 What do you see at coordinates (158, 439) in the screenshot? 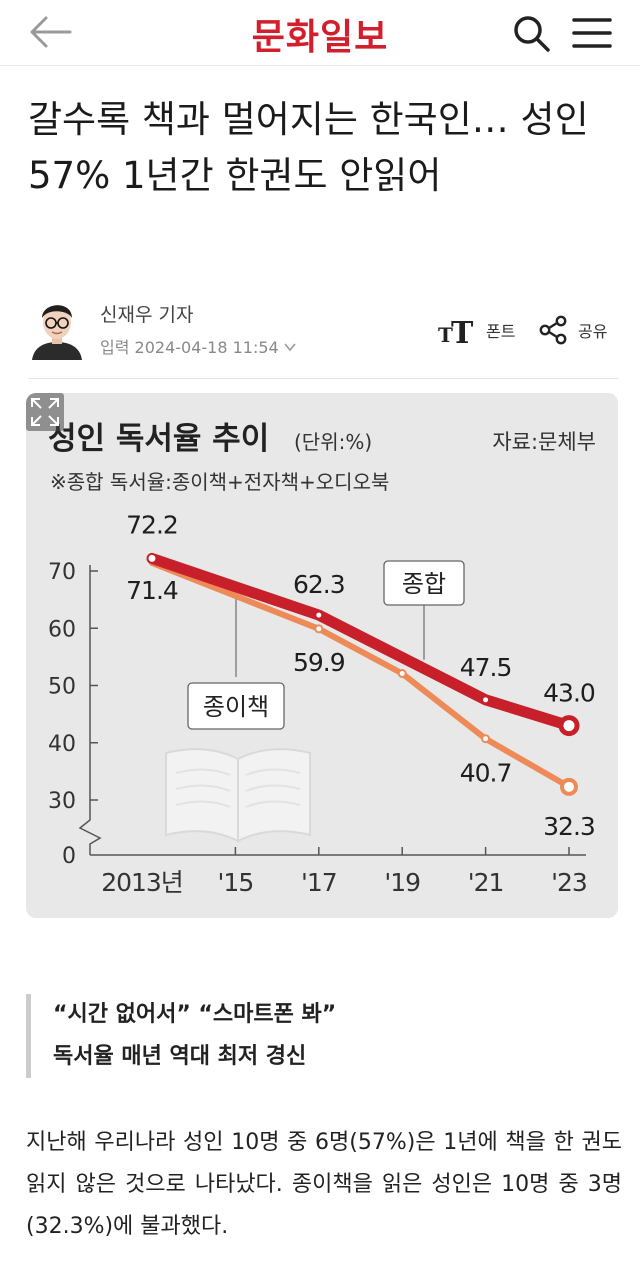
I see `chart-title: 성인 독서율 추이` at bounding box center [158, 439].